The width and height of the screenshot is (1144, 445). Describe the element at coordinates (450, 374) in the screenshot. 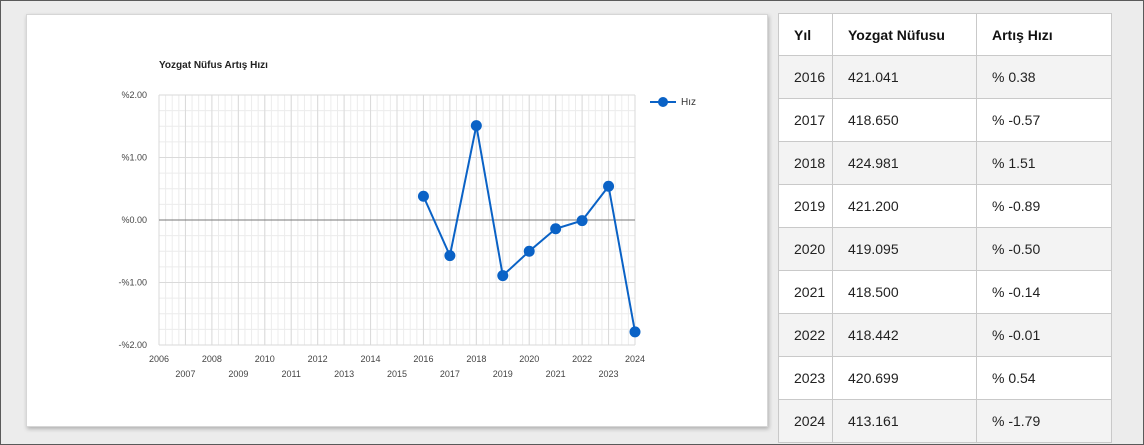

I see `x-tick-label: 2017` at that location.